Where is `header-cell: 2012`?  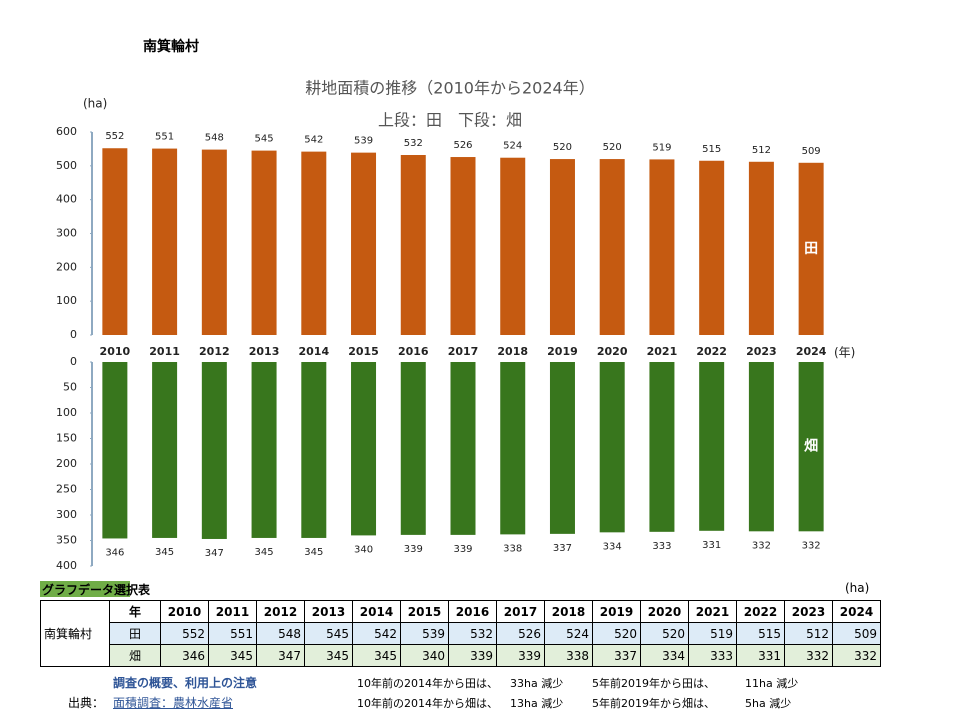
header-cell: 2012 is located at coordinates (280, 611).